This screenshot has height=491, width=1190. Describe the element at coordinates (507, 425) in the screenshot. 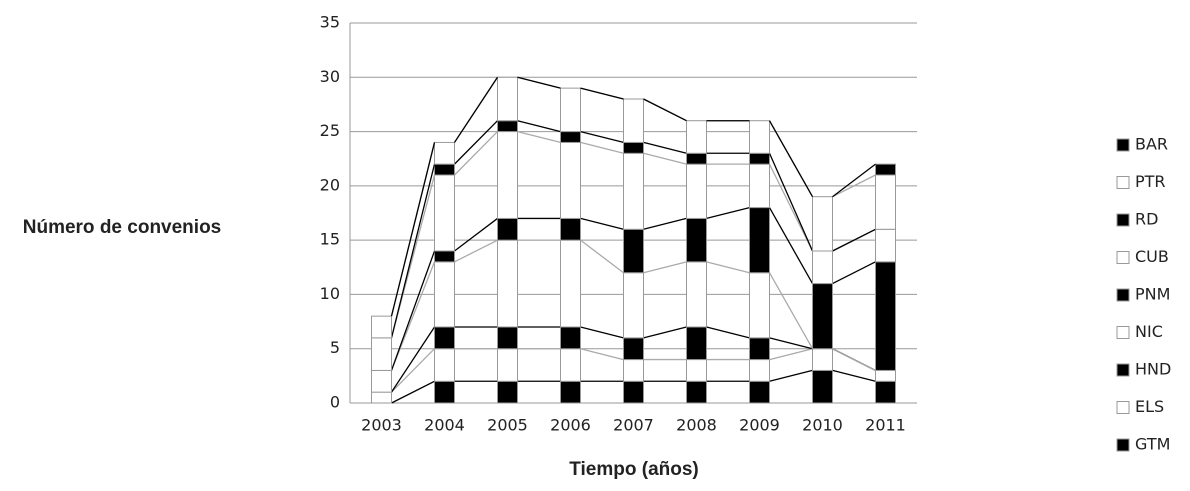

I see `x-tick-label: 2005` at that location.